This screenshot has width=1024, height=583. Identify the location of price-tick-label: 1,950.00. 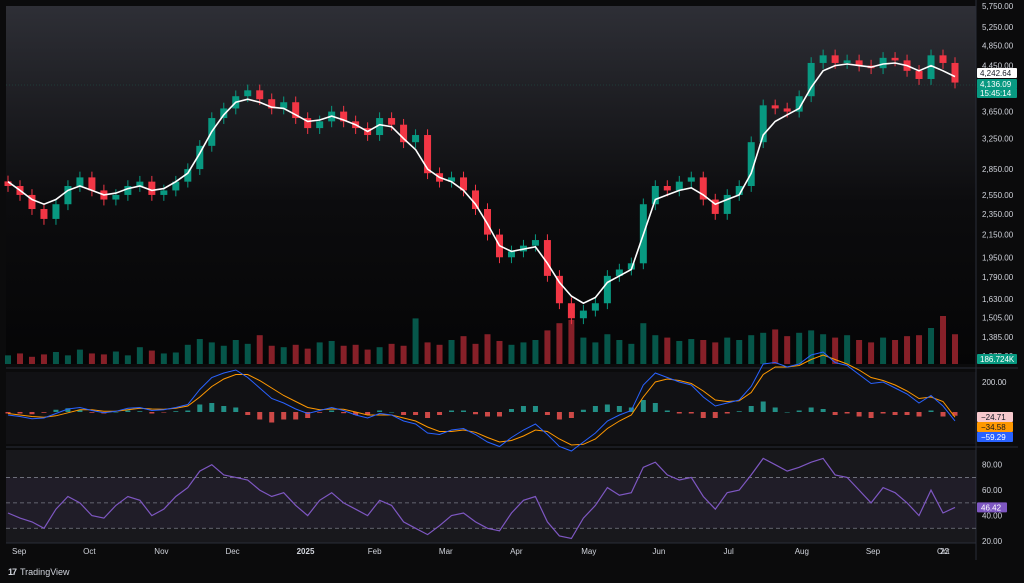
(998, 257).